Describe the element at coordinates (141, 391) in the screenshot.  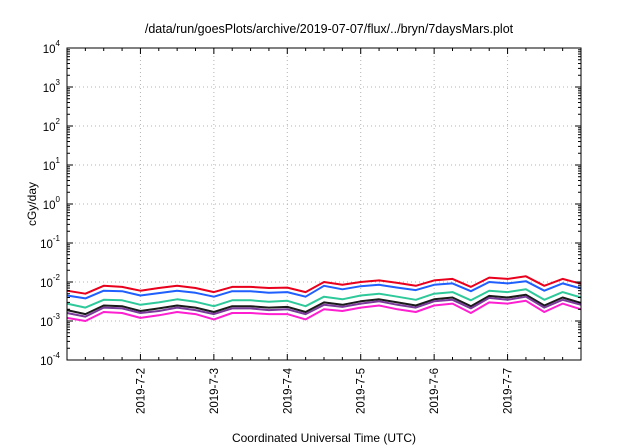
I see `x-tick-label: 2019-7-2` at that location.